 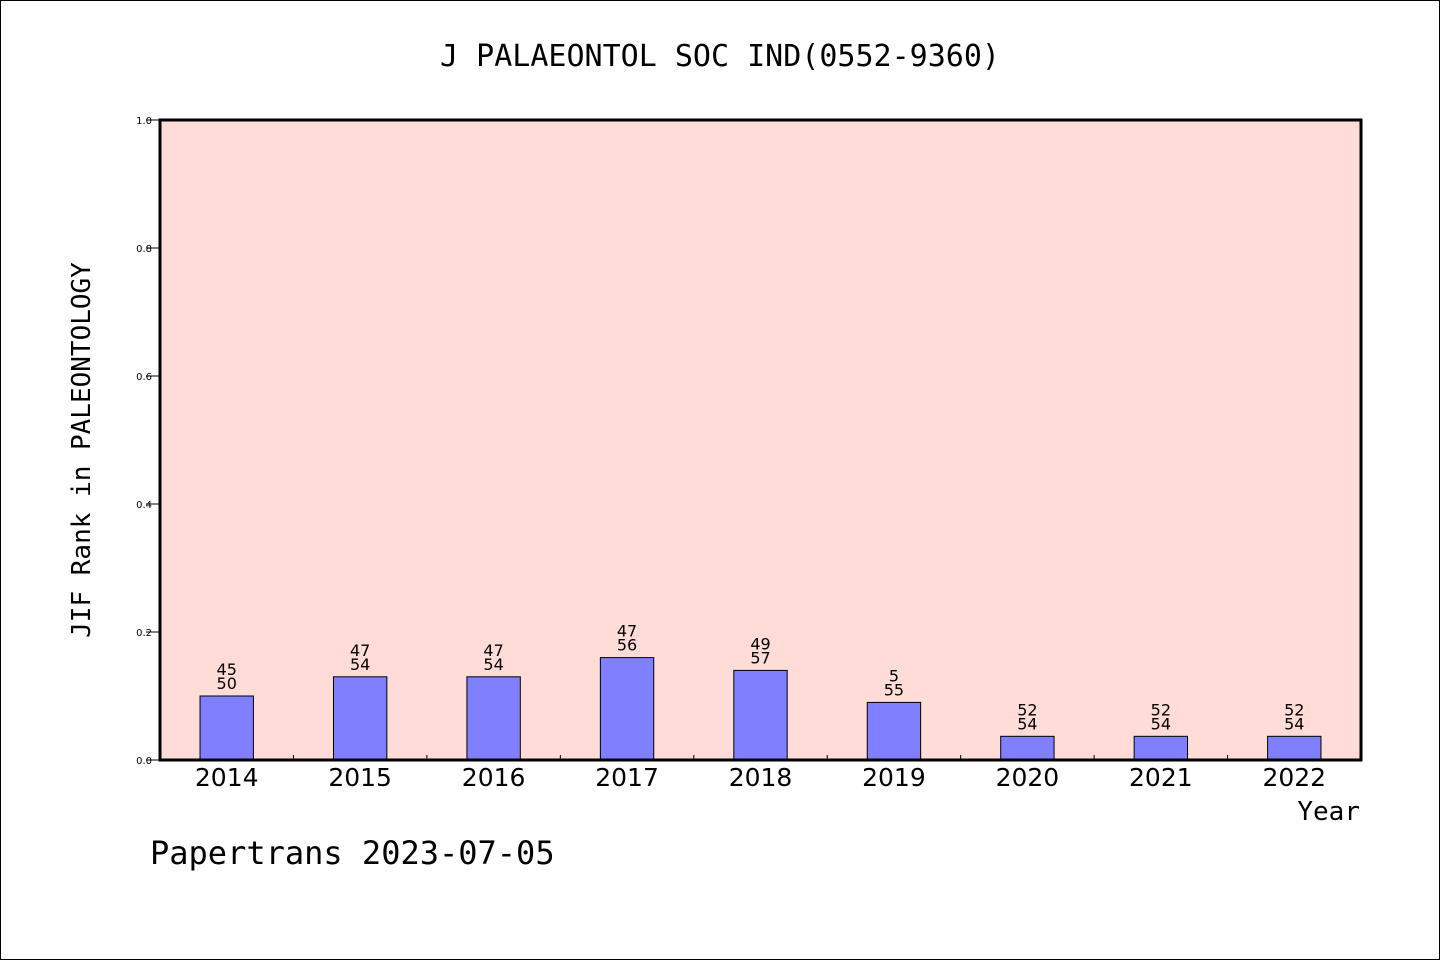 I want to click on y-tick-label: 0.0, so click(x=144, y=761).